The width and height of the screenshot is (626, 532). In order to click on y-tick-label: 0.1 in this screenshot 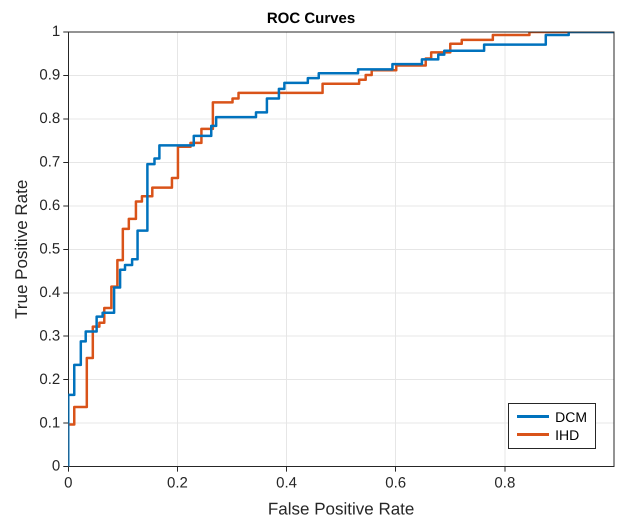, I will do `click(49, 423)`.